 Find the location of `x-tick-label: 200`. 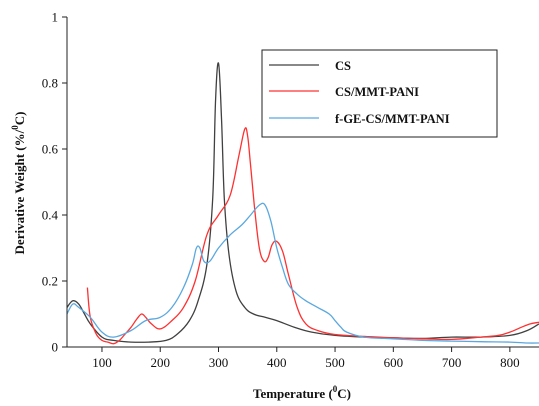

x-tick-label: 200 is located at coordinates (160, 362).